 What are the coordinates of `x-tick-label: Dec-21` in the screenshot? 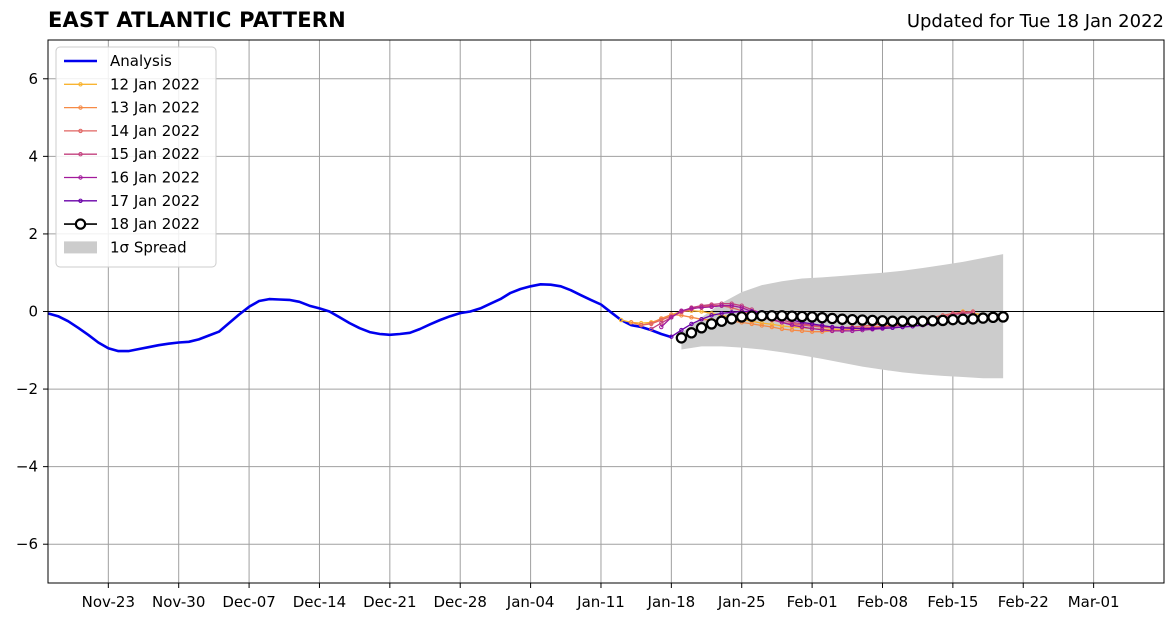 It's located at (390, 602).